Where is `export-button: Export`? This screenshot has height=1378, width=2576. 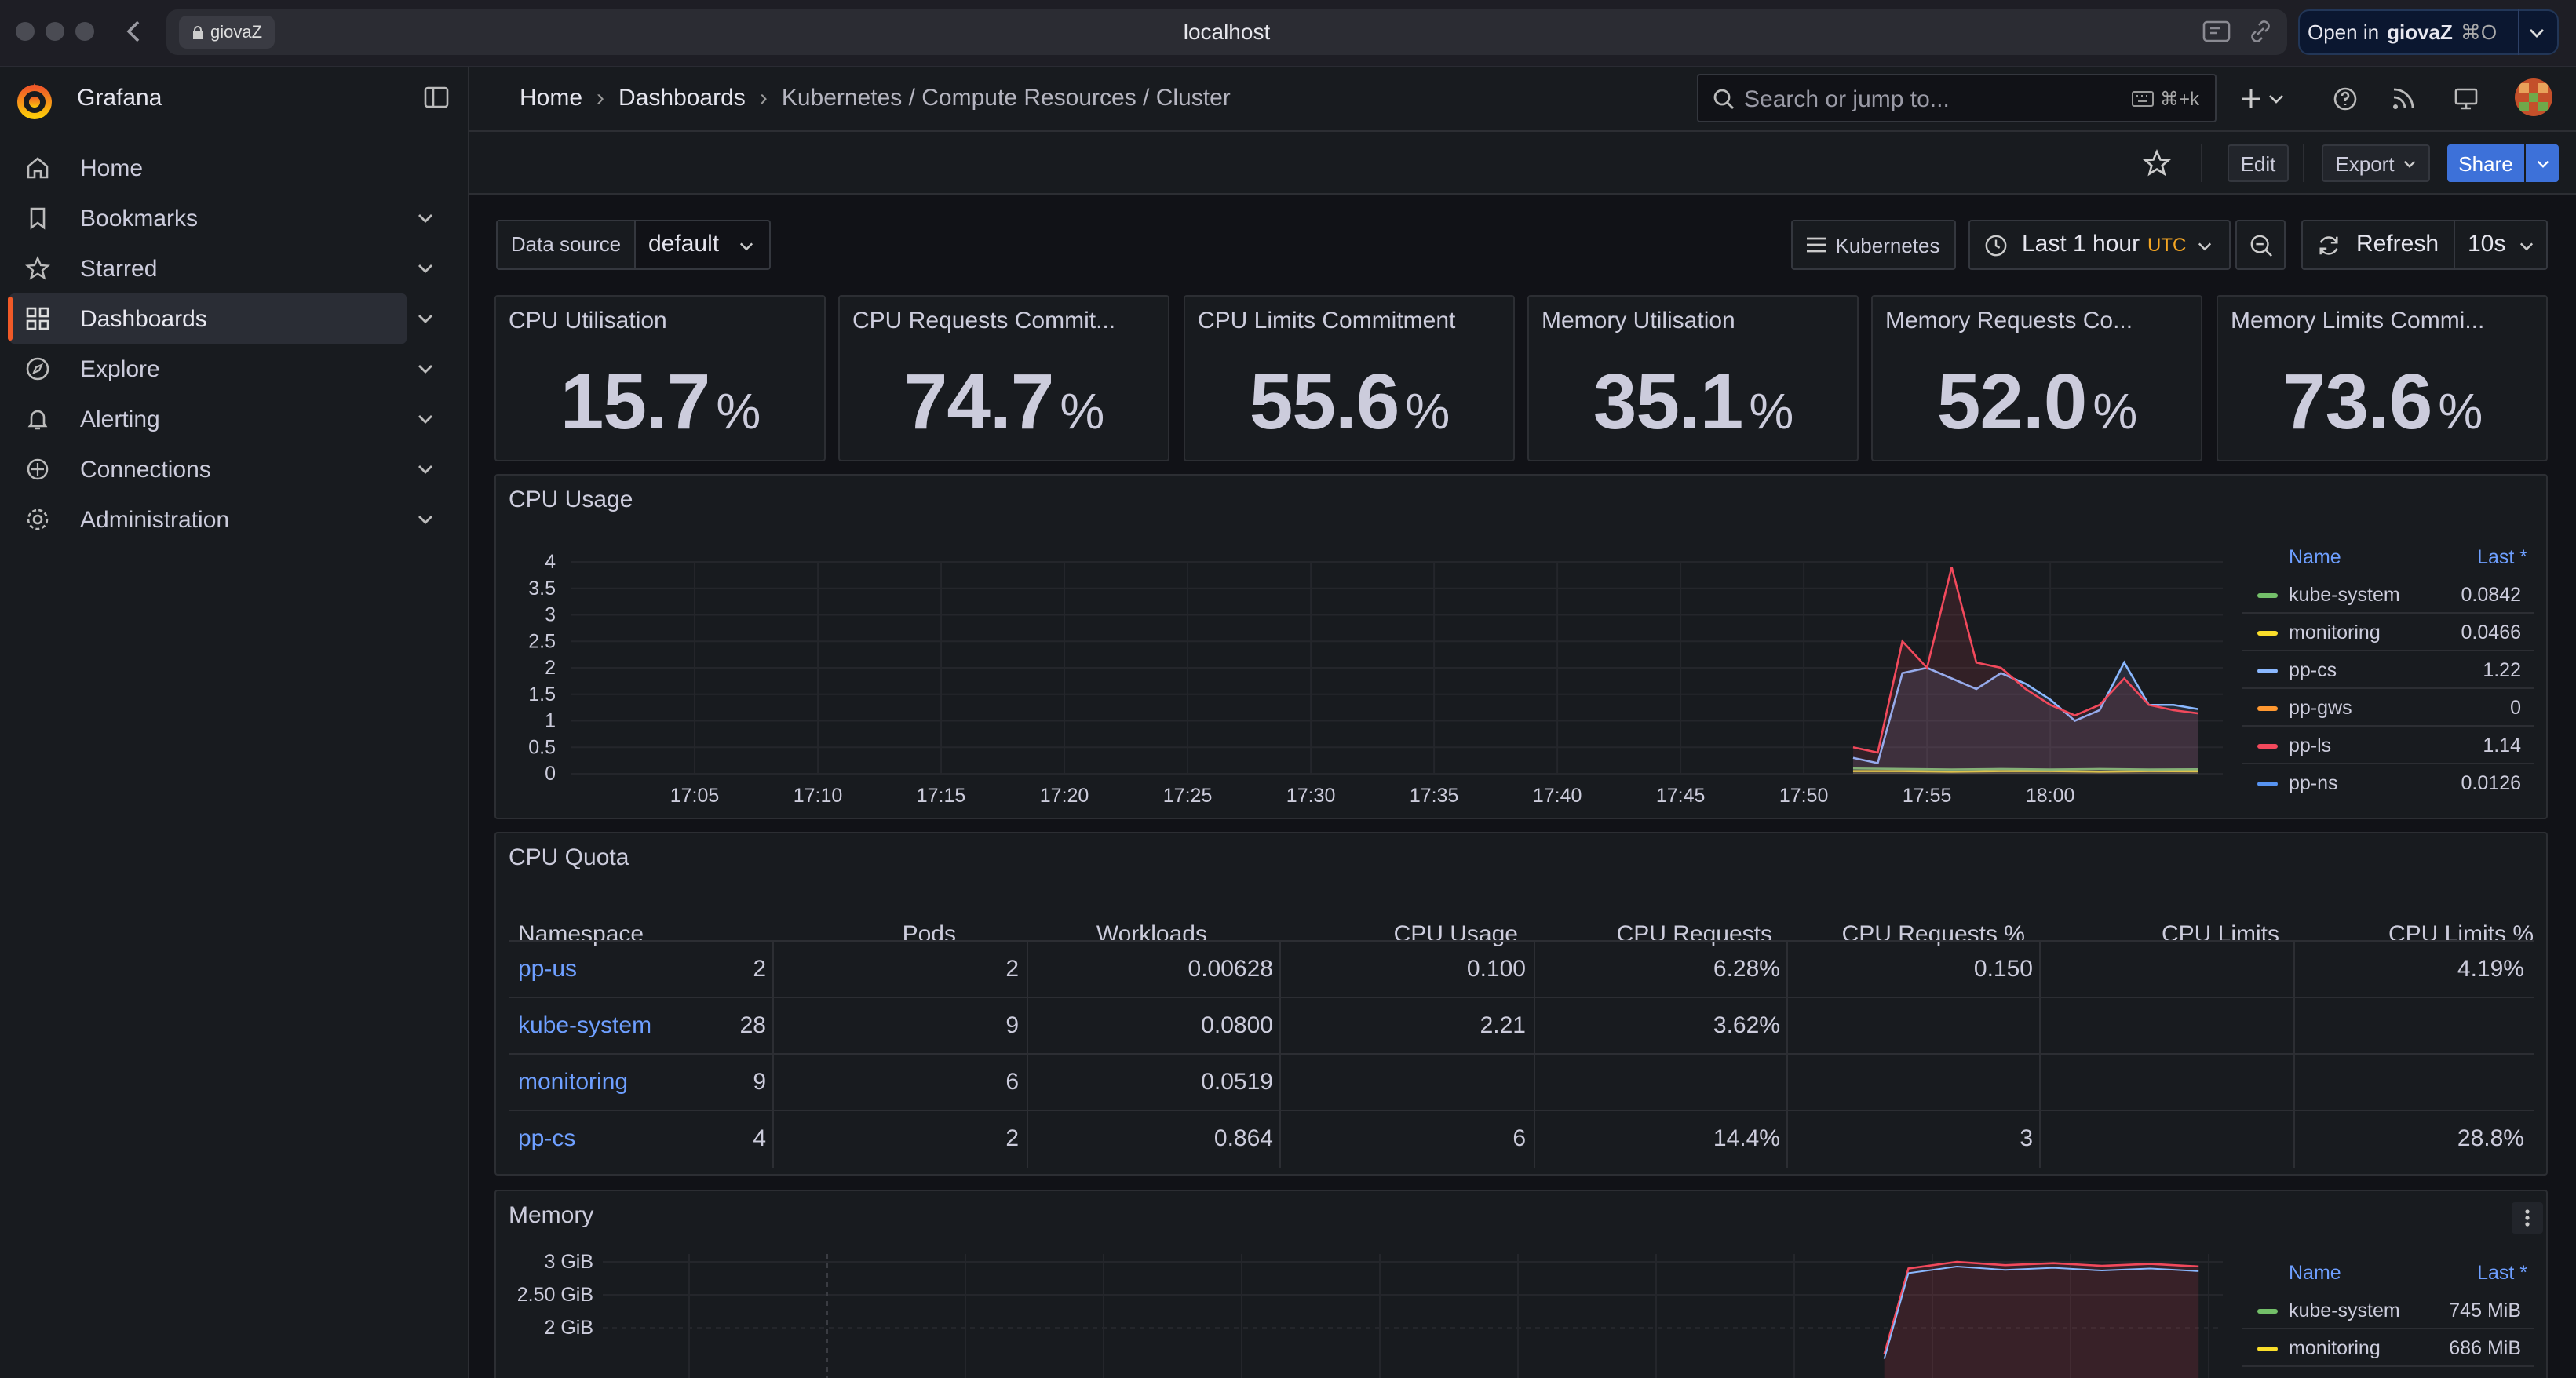
export-button: Export is located at coordinates (2376, 163).